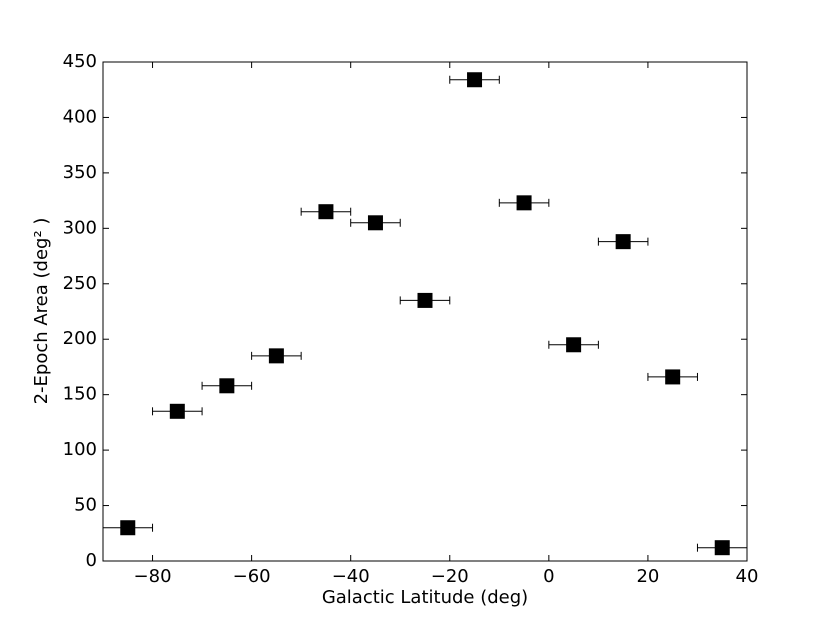 The height and width of the screenshot is (623, 830). I want to click on x-axis-label: Galactic Latitude (deg), so click(425, 597).